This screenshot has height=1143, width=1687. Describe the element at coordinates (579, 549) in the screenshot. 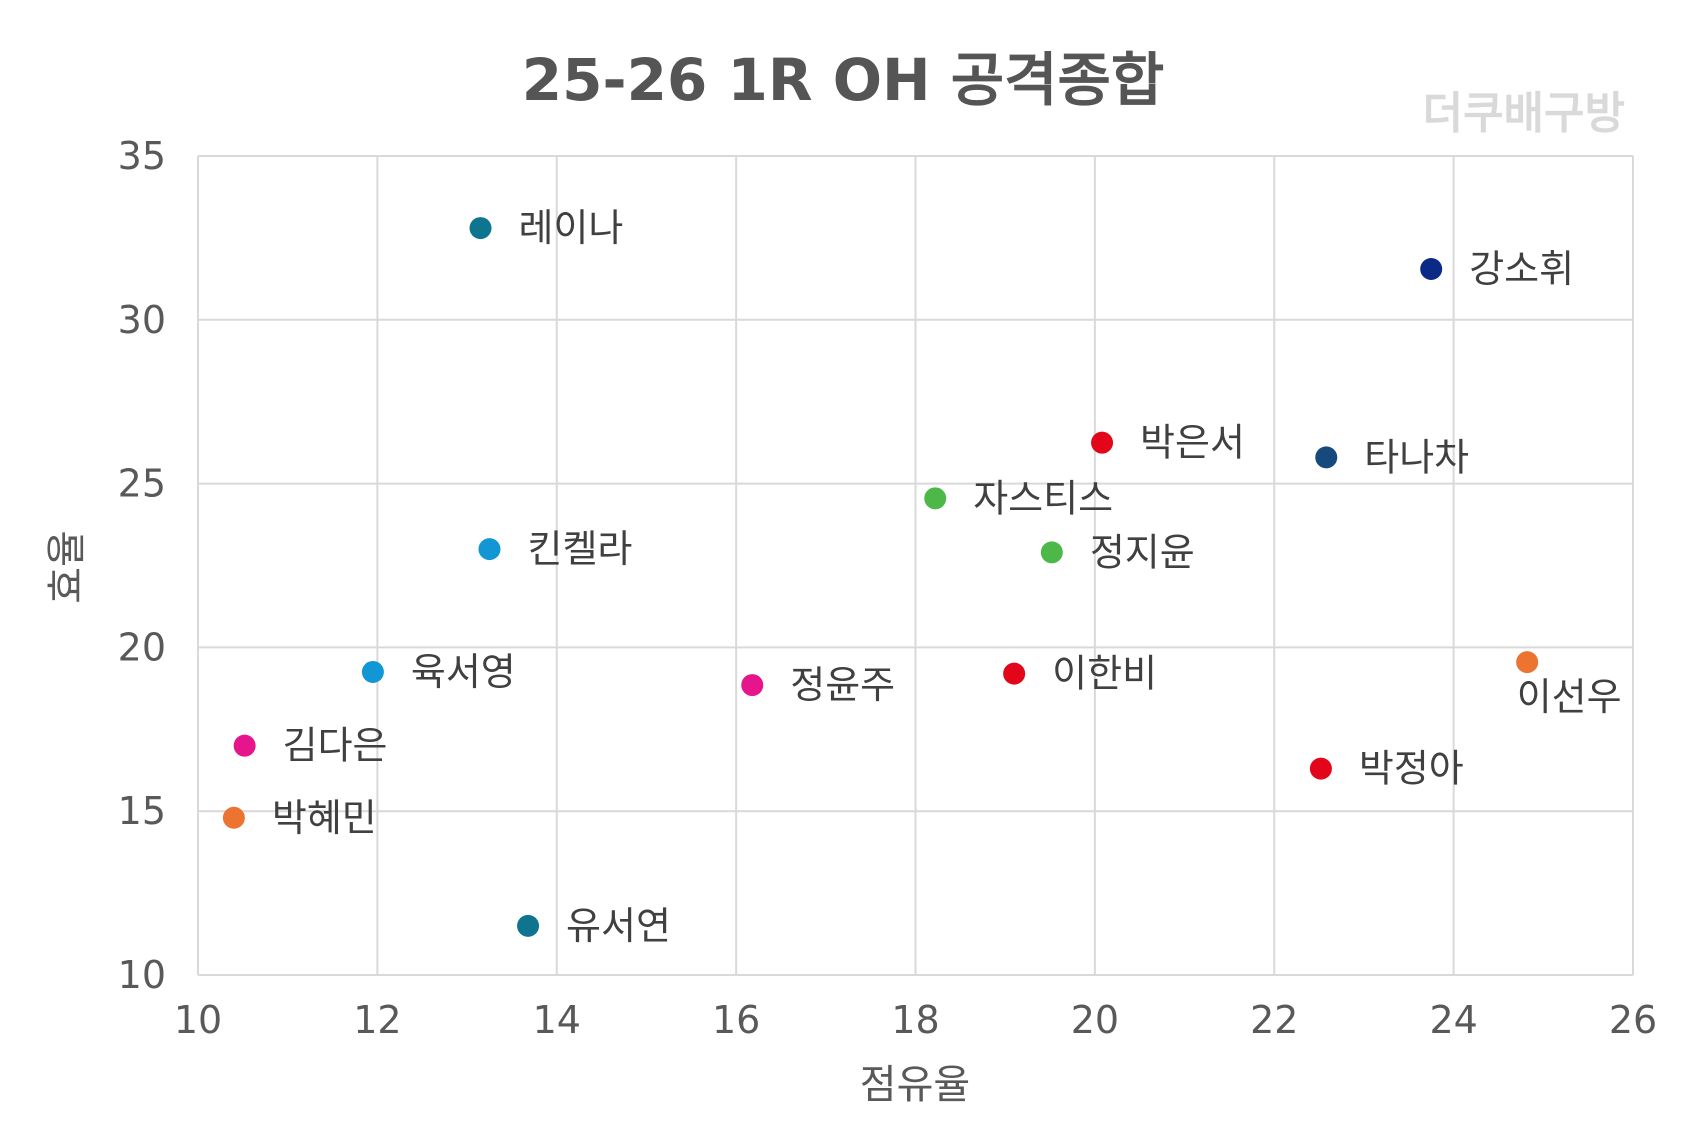

I see `data-label: 킨켈라` at that location.